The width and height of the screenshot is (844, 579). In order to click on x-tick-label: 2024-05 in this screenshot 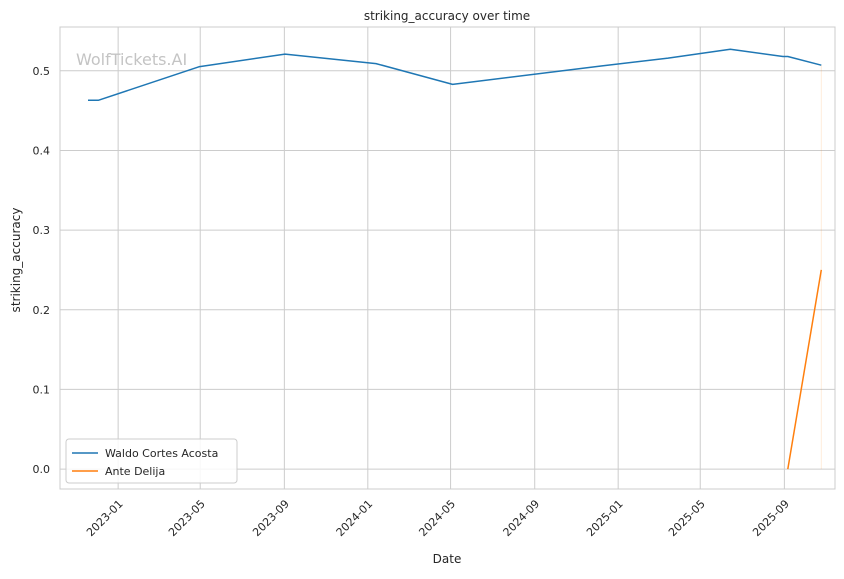, I will do `click(437, 518)`.